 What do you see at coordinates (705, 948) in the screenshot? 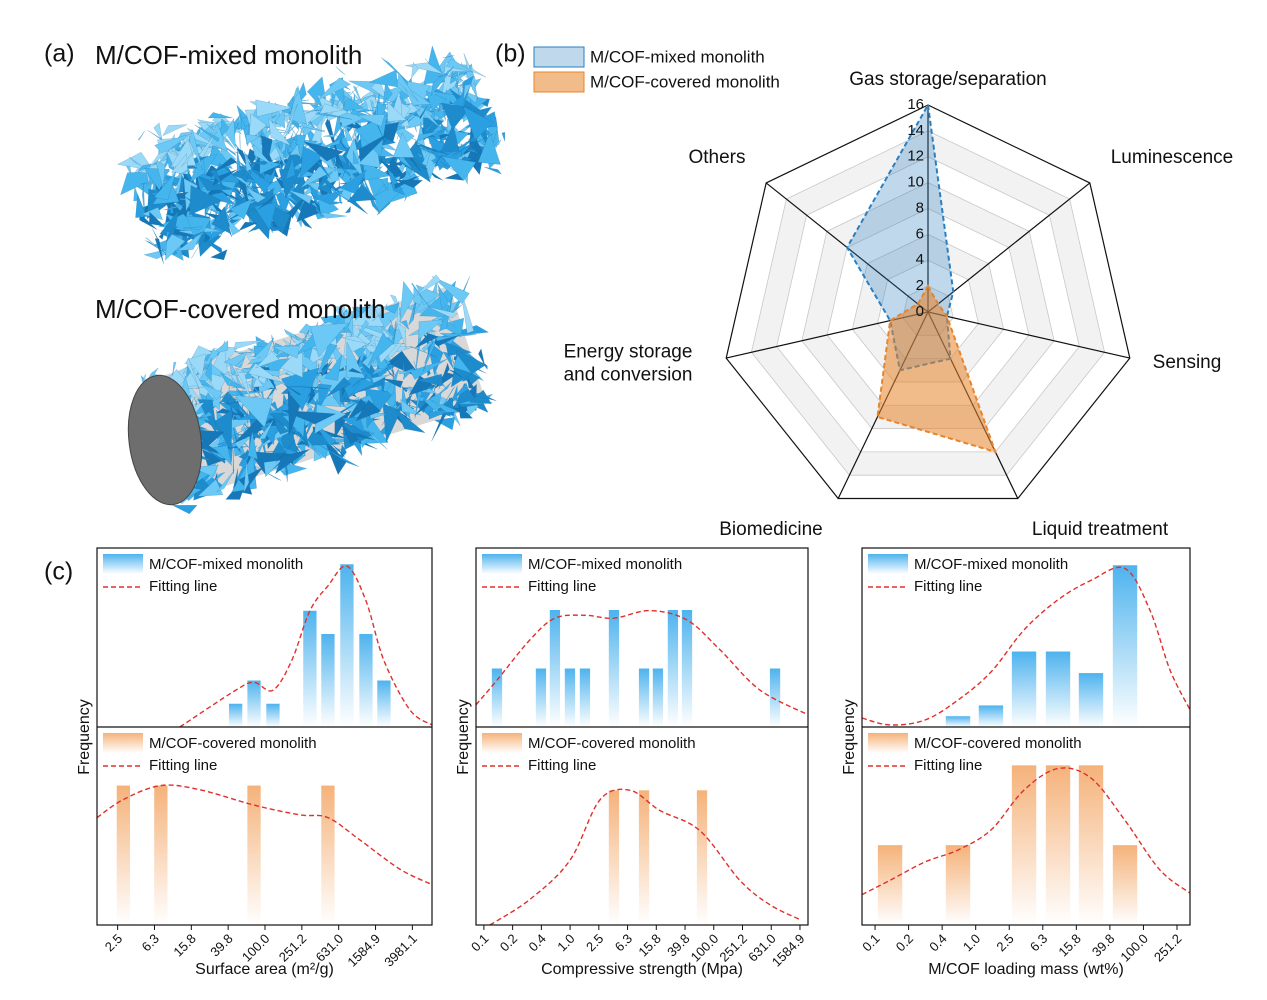
I see `x-tick-label: 100.0` at bounding box center [705, 948].